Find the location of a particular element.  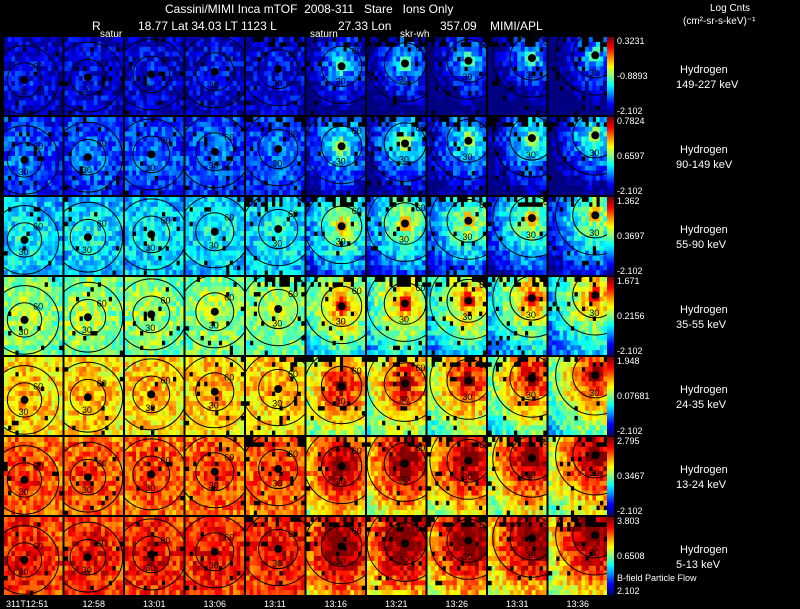

saturn-icon is located at coordinates (214, 151).